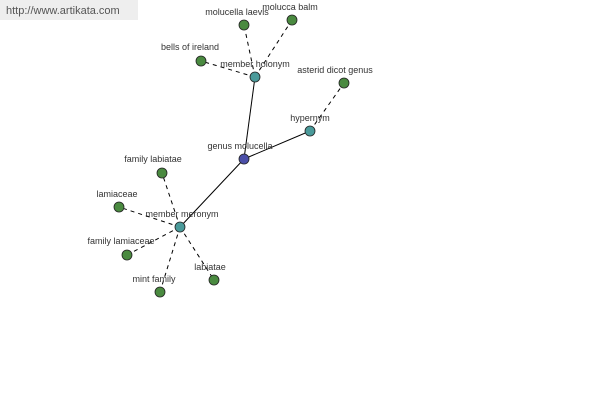  What do you see at coordinates (116, 194) in the screenshot?
I see `node-label: lamiaceae` at bounding box center [116, 194].